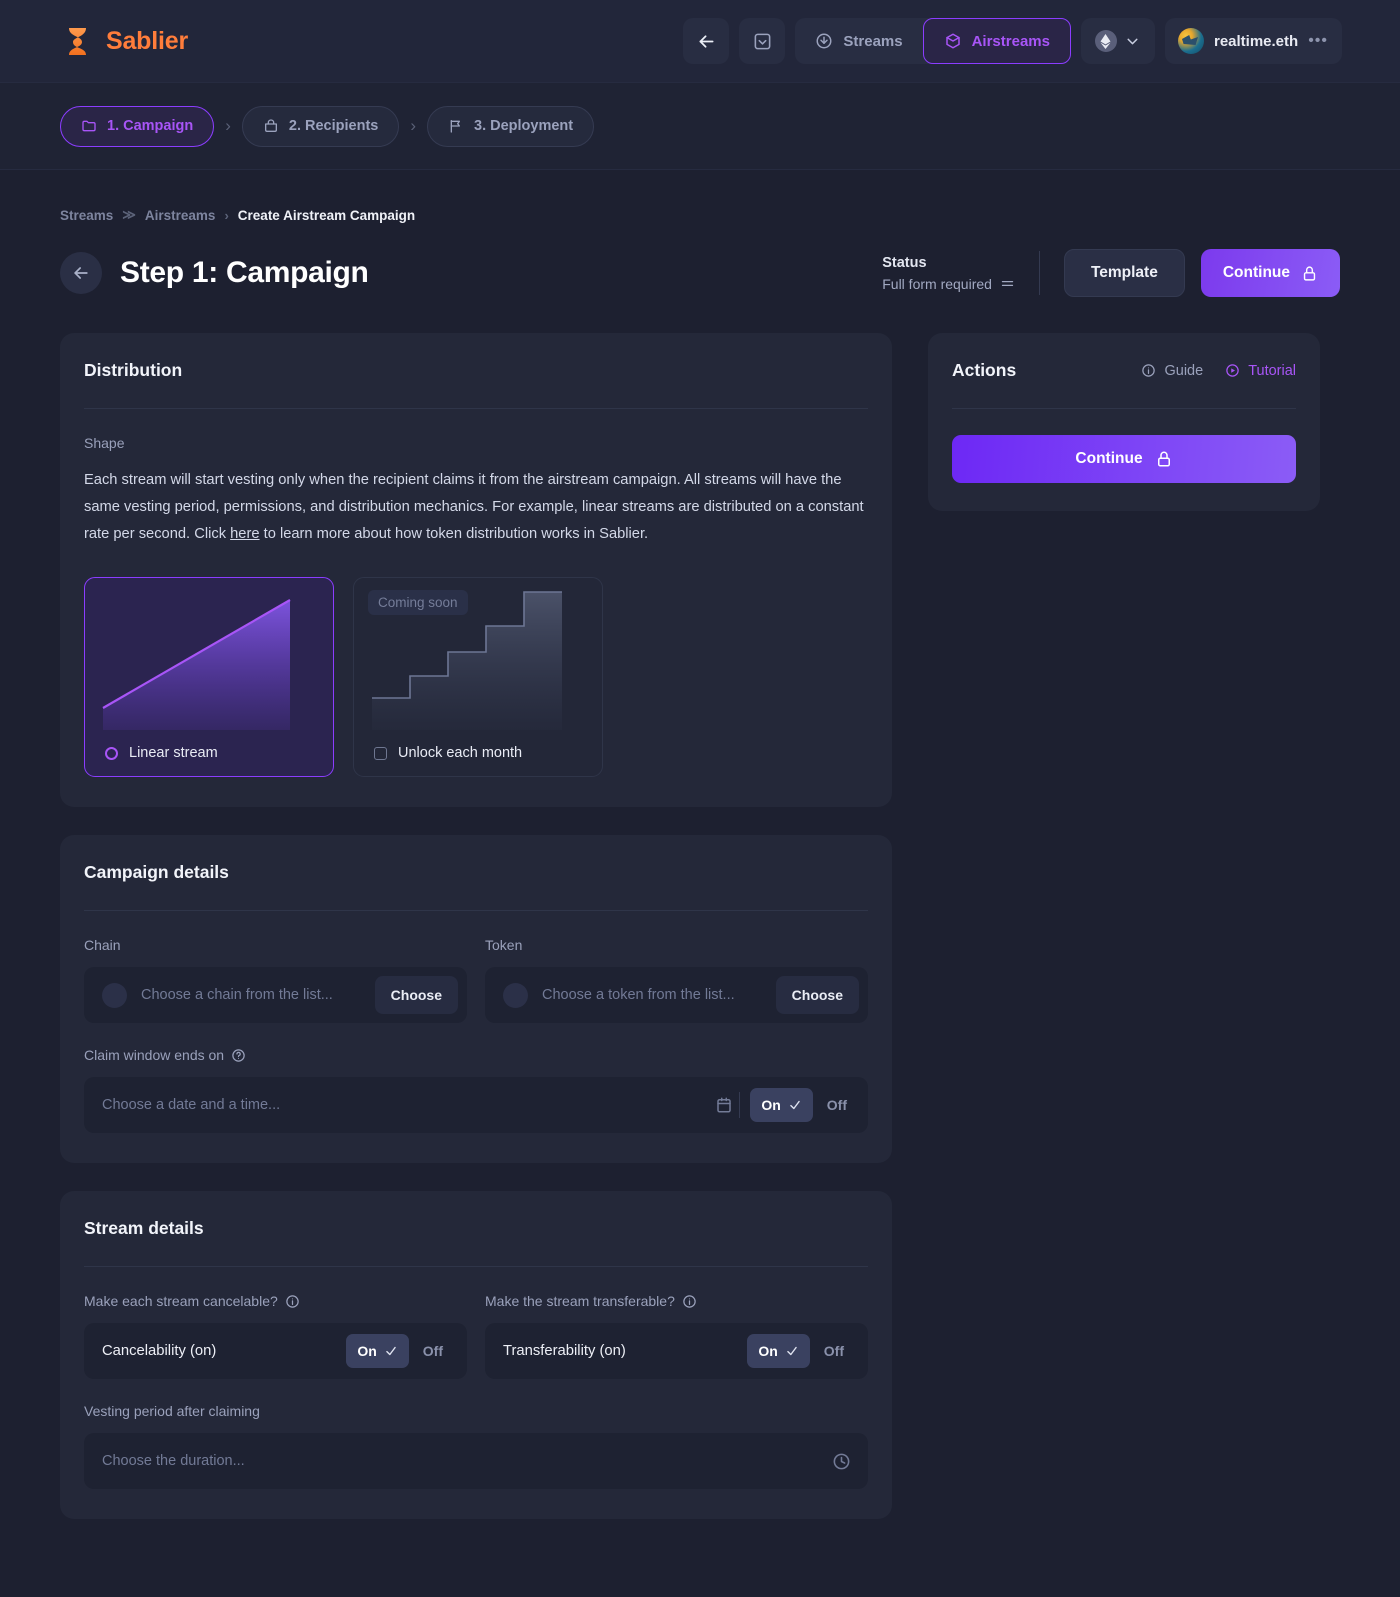 The image size is (1400, 1597). I want to click on brand: Sablier, so click(124, 41).